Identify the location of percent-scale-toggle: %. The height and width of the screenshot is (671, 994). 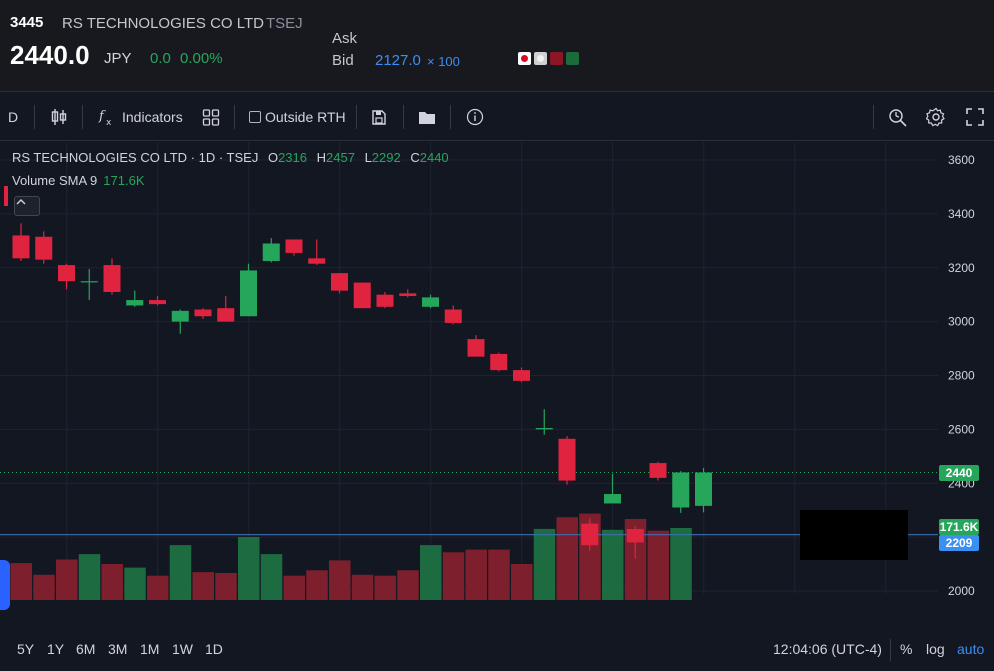
(906, 649).